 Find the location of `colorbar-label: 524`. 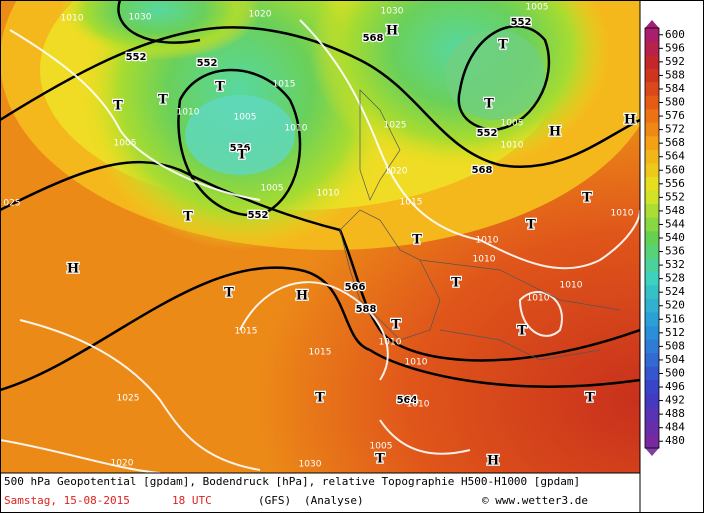

colorbar-label: 524 is located at coordinates (675, 291).